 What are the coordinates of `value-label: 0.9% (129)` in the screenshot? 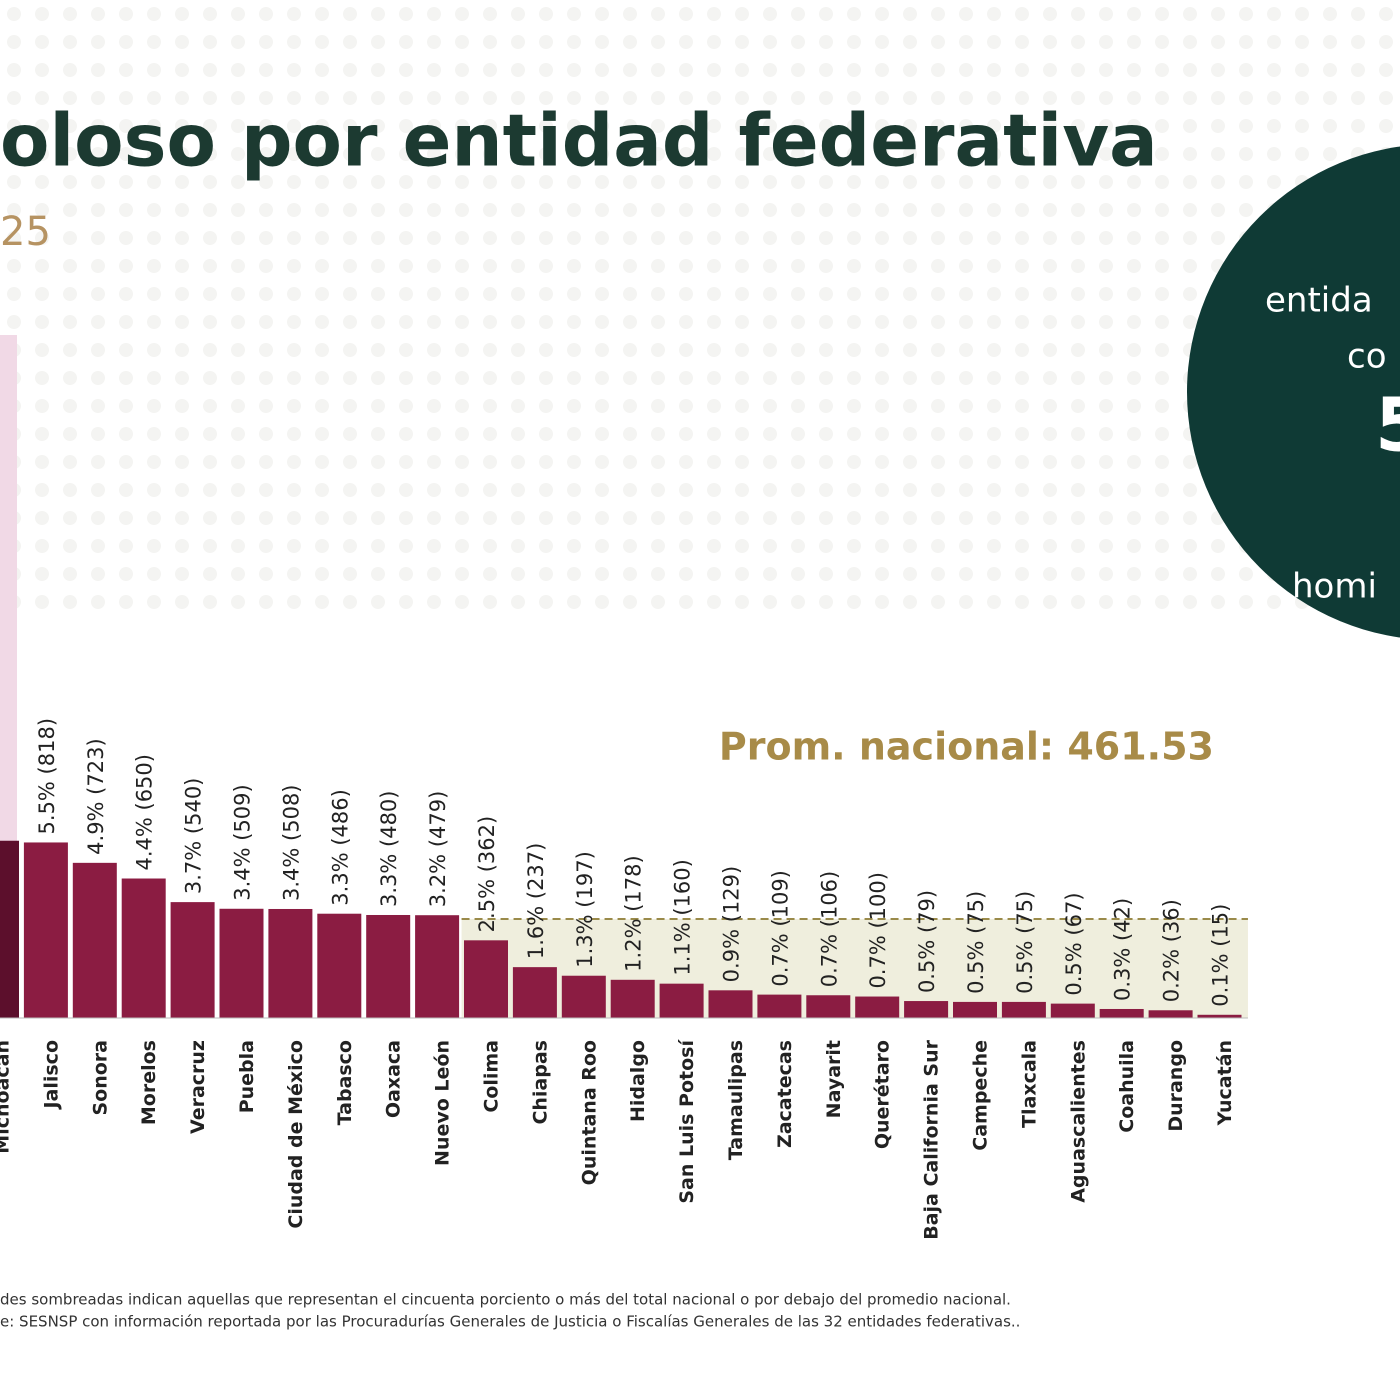 It's located at (732, 924).